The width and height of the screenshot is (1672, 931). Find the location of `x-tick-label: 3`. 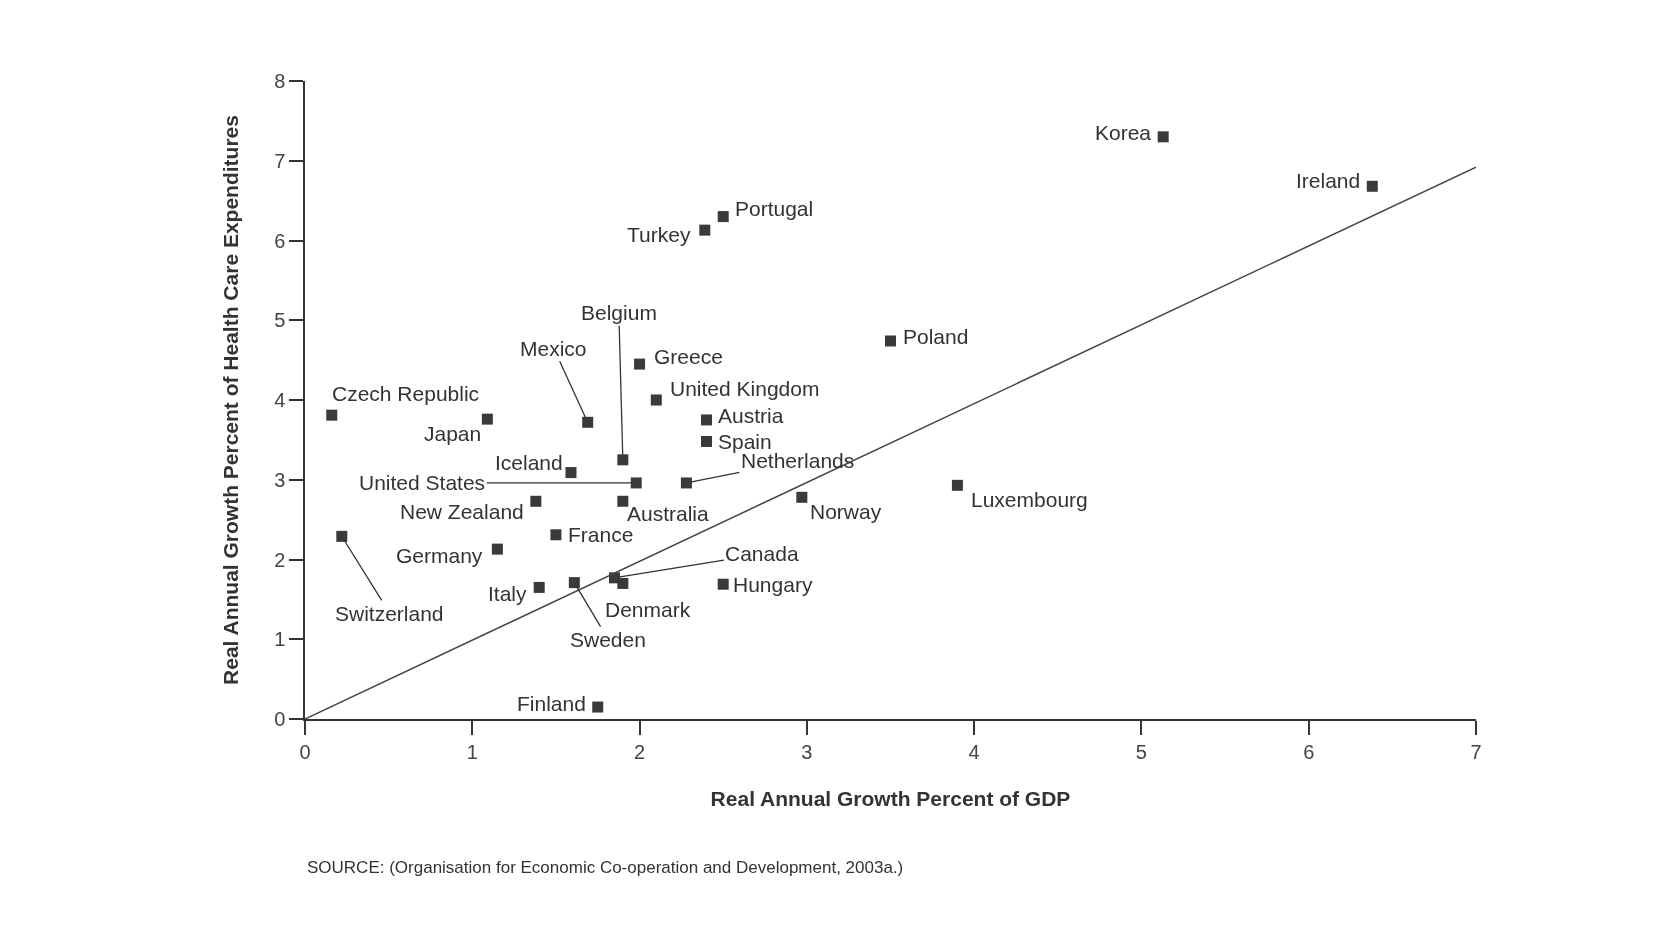

x-tick-label: 3 is located at coordinates (807, 751).